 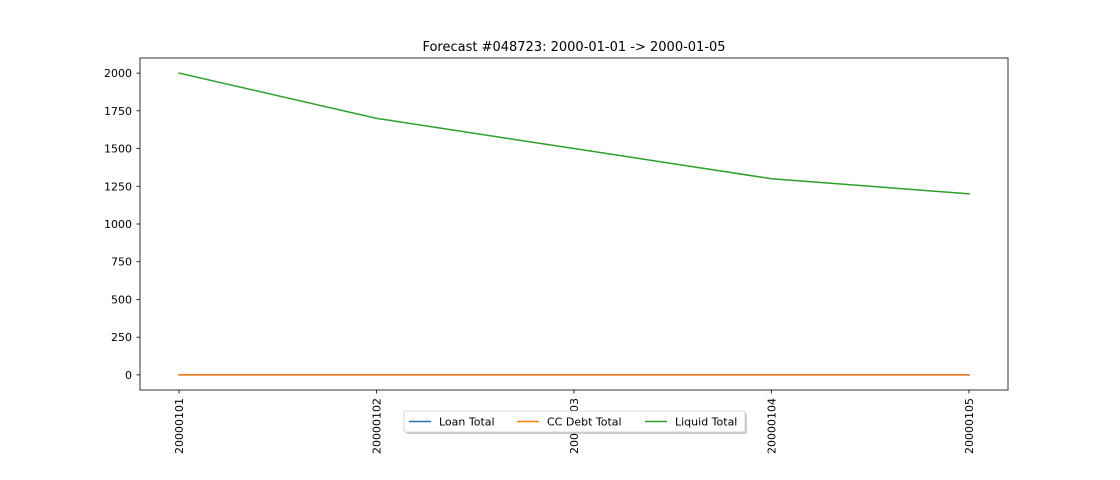 What do you see at coordinates (118, 73) in the screenshot?
I see `y-tick-label: 2000` at bounding box center [118, 73].